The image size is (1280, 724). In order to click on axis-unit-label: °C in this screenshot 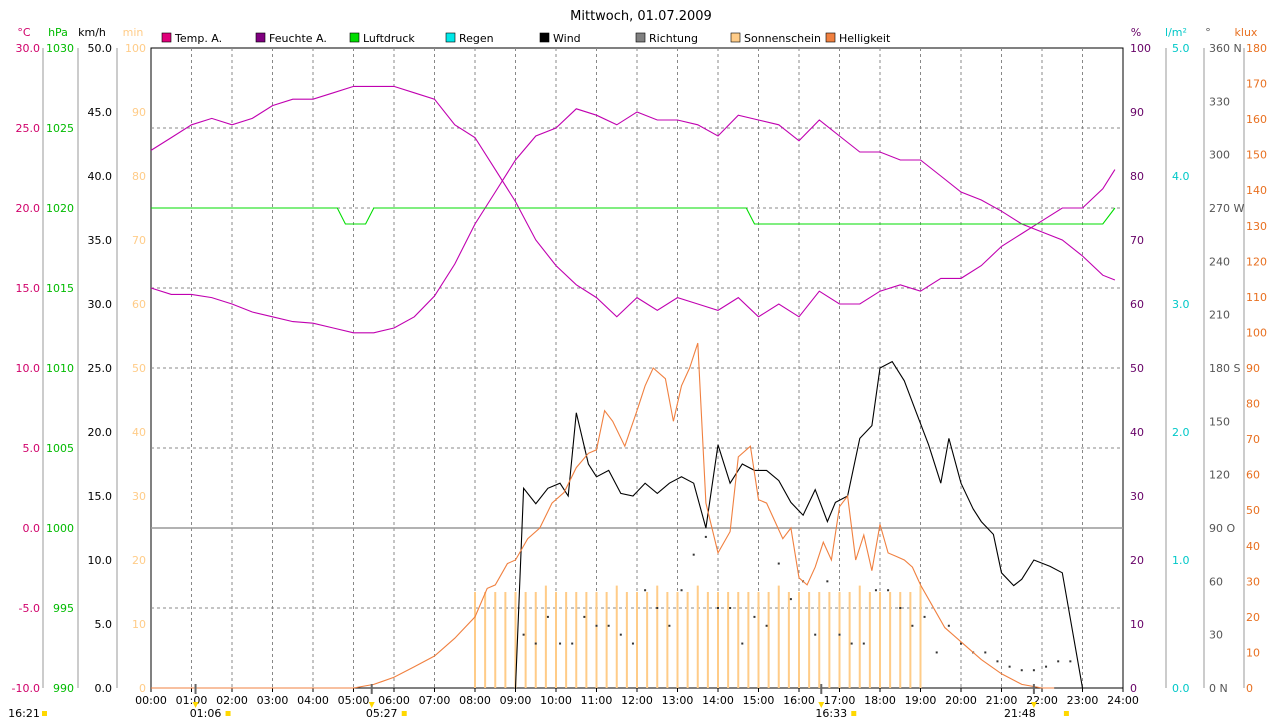, I will do `click(24, 32)`.